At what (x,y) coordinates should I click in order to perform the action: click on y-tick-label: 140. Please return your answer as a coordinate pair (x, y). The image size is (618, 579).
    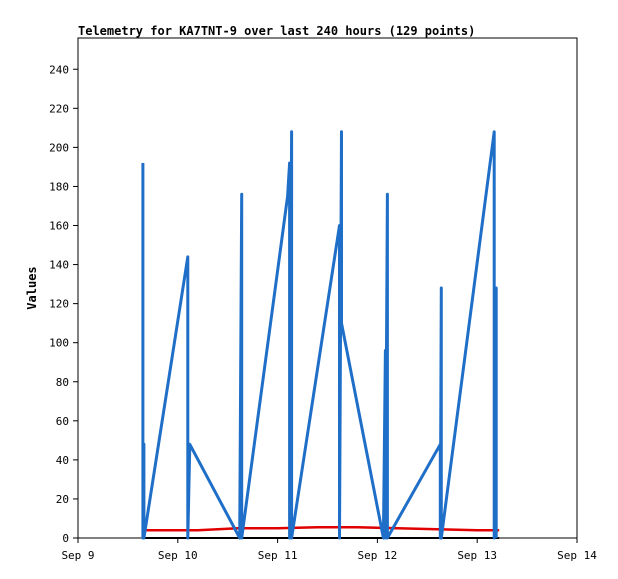
    Looking at the image, I should click on (59, 265).